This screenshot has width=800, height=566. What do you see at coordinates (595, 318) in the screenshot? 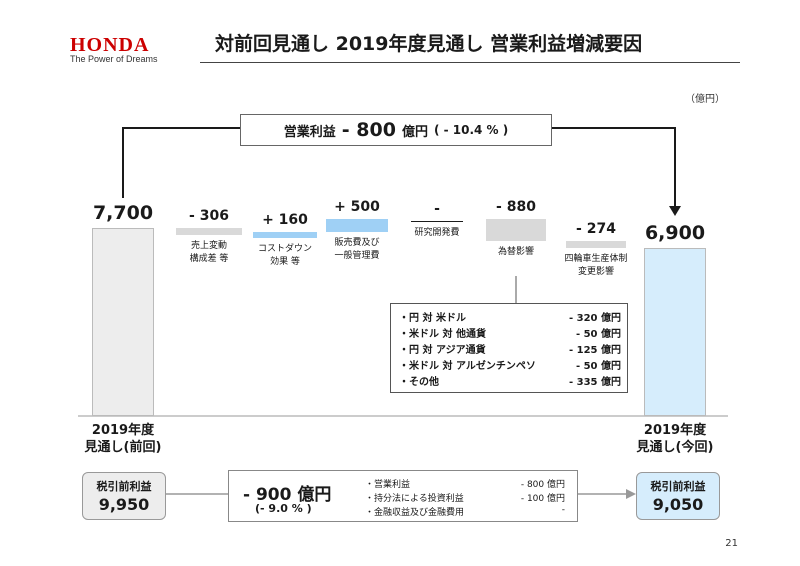
I see `fx-breakdown-value: - 320 億円` at bounding box center [595, 318].